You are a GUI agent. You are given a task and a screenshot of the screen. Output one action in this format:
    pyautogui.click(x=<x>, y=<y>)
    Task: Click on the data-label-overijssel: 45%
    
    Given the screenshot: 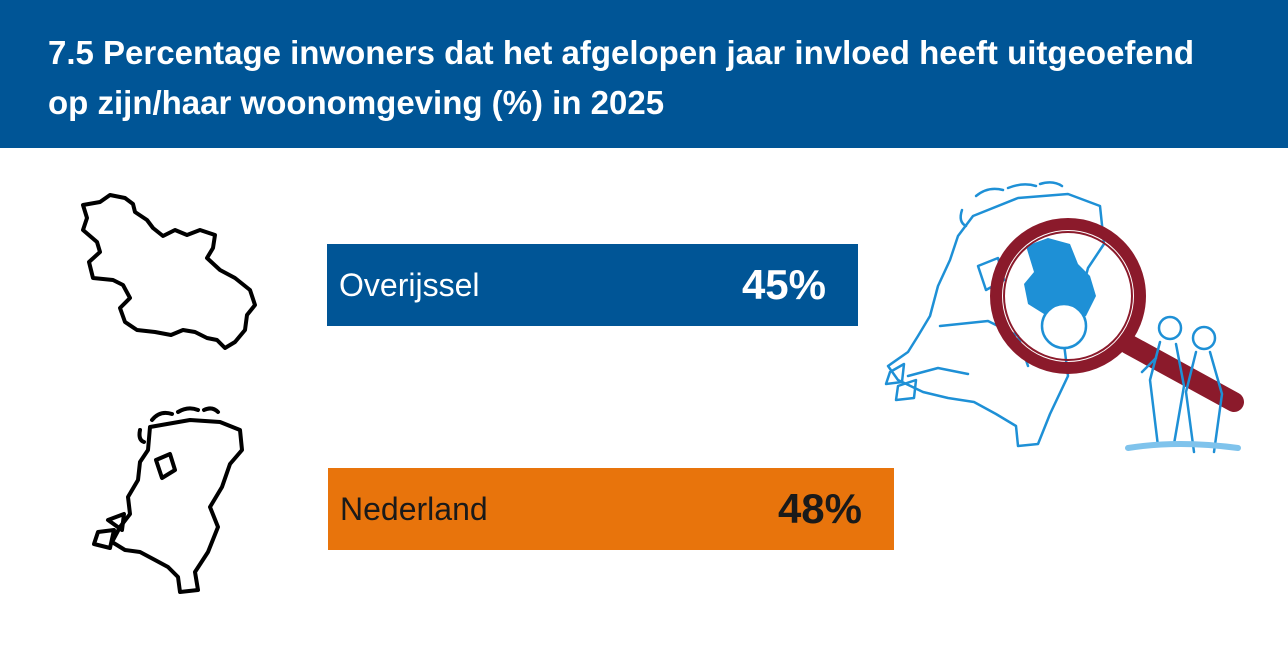 What is the action you would take?
    pyautogui.click(x=783, y=284)
    